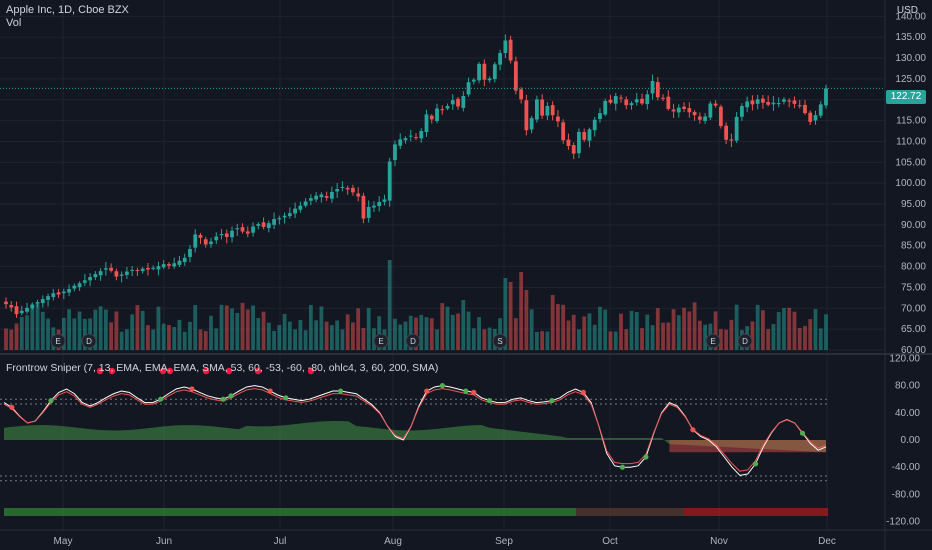  I want to click on price-tick-label: 110.00, so click(911, 141).